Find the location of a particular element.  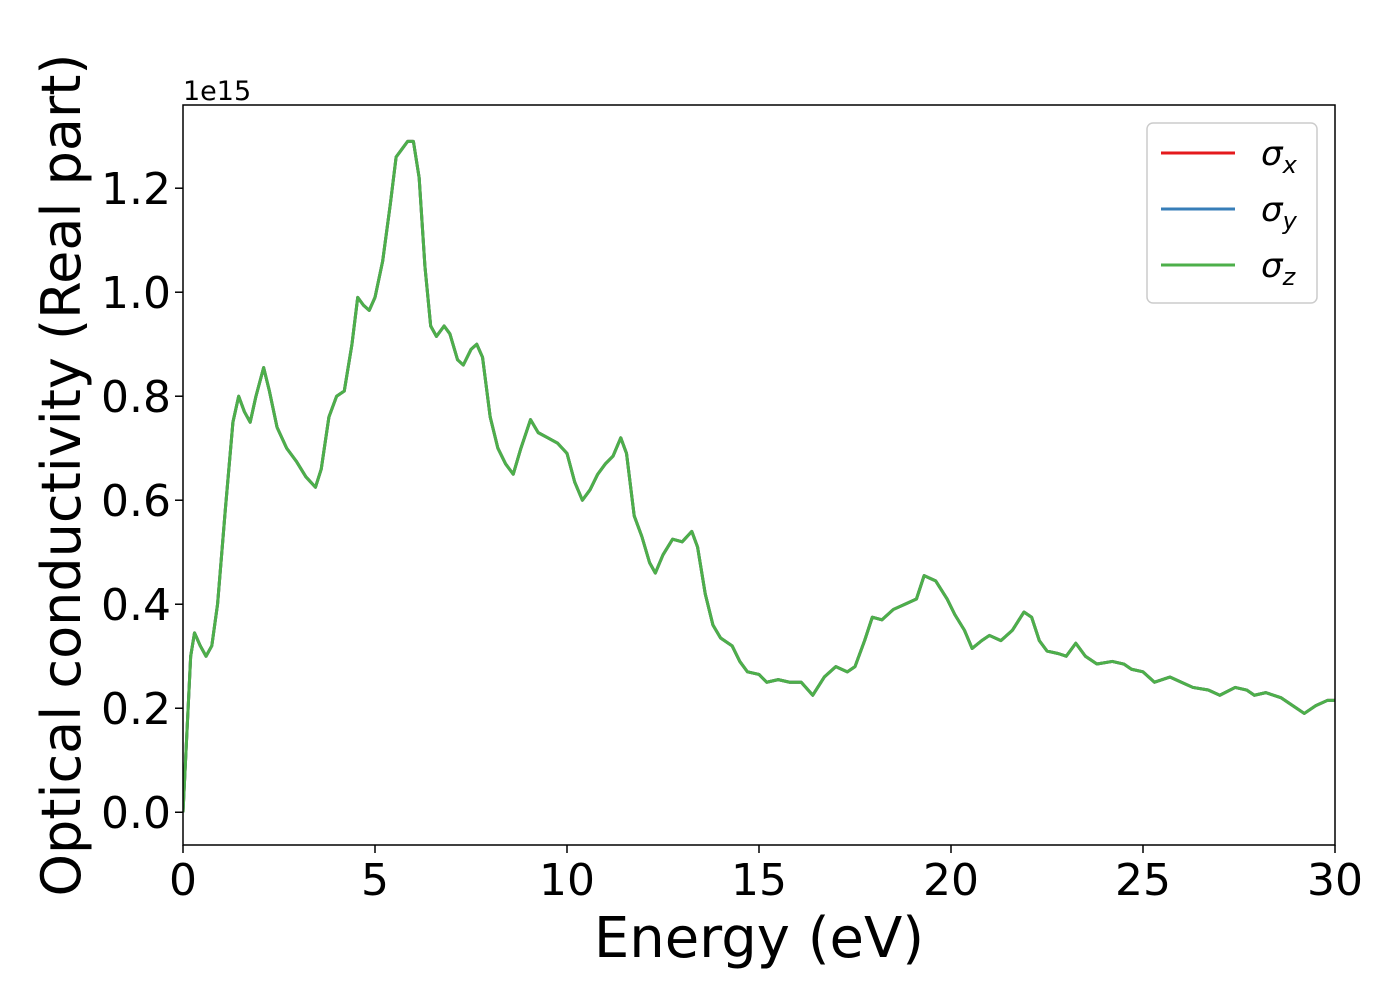

x-tick-label: 25 is located at coordinates (1143, 880).